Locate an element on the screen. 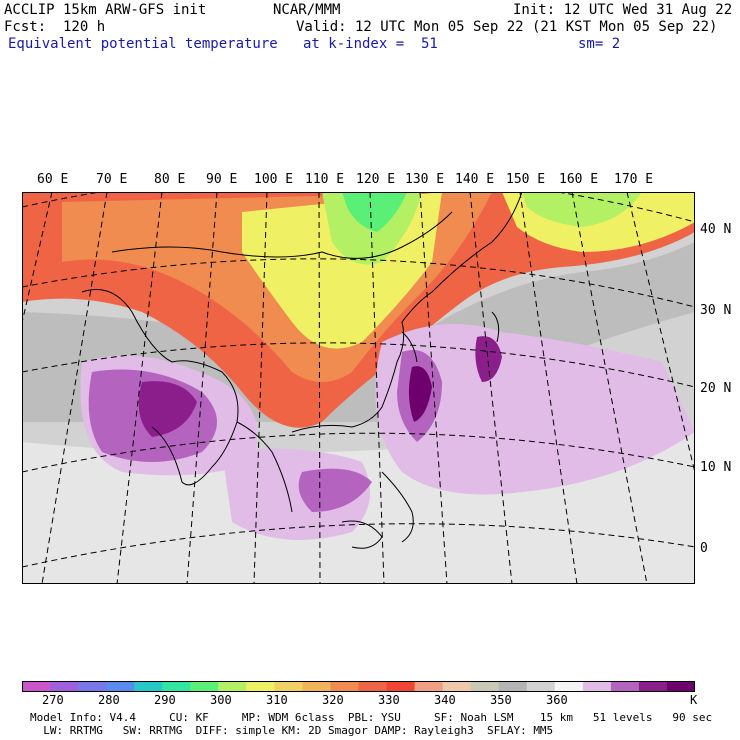  lon-label: 100 E is located at coordinates (274, 179).